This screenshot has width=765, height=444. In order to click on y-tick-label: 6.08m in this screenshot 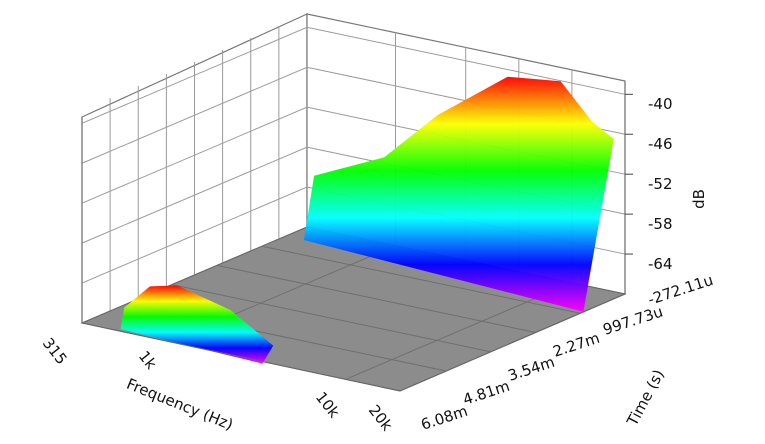, I will do `click(444, 418)`.